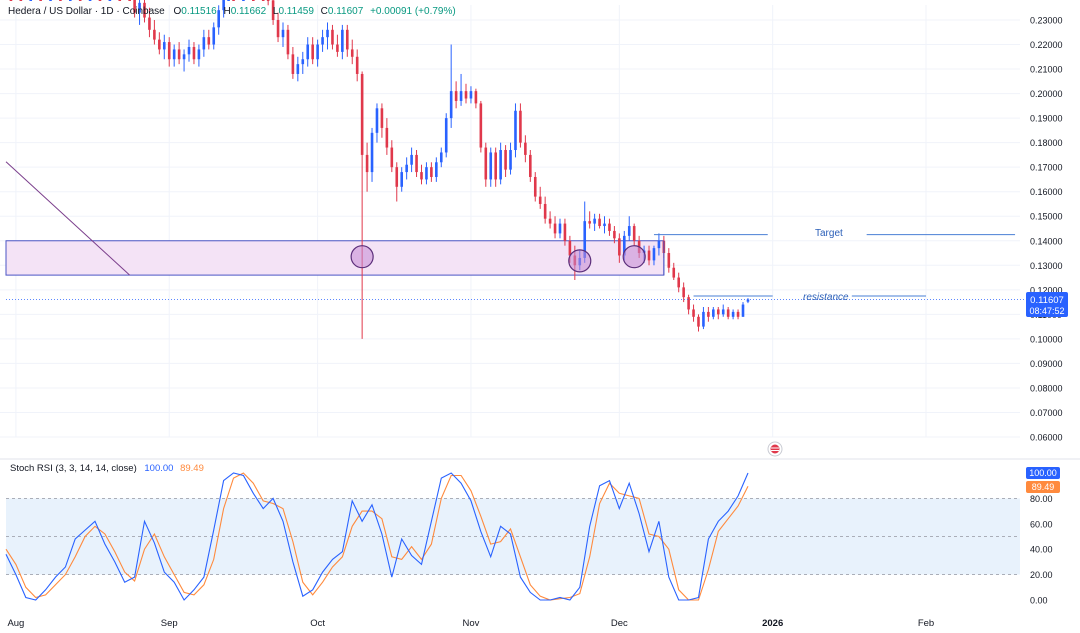  I want to click on stoch-tick-label: 80.00, so click(1041, 499).